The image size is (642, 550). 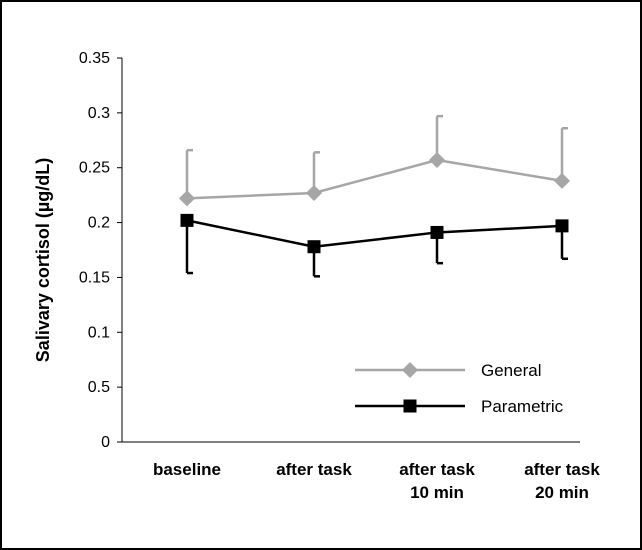 I want to click on x-category-label: 20 min, so click(x=562, y=492).